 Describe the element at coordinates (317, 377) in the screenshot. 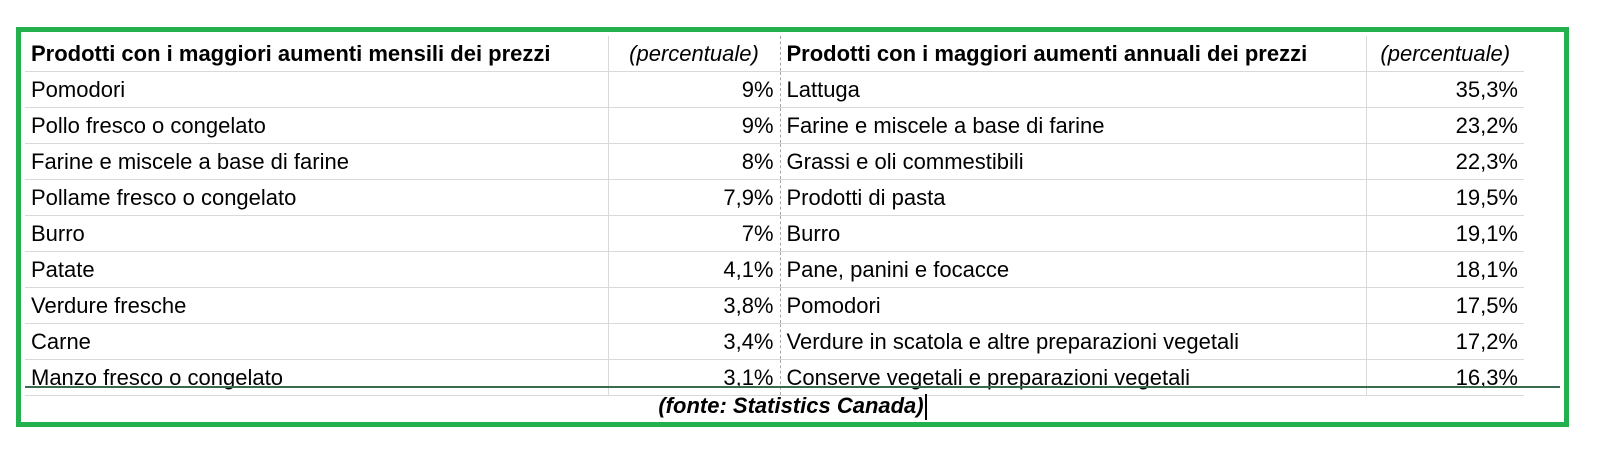

I see `monthly-product-cell: Manzo fresco o congelato` at that location.